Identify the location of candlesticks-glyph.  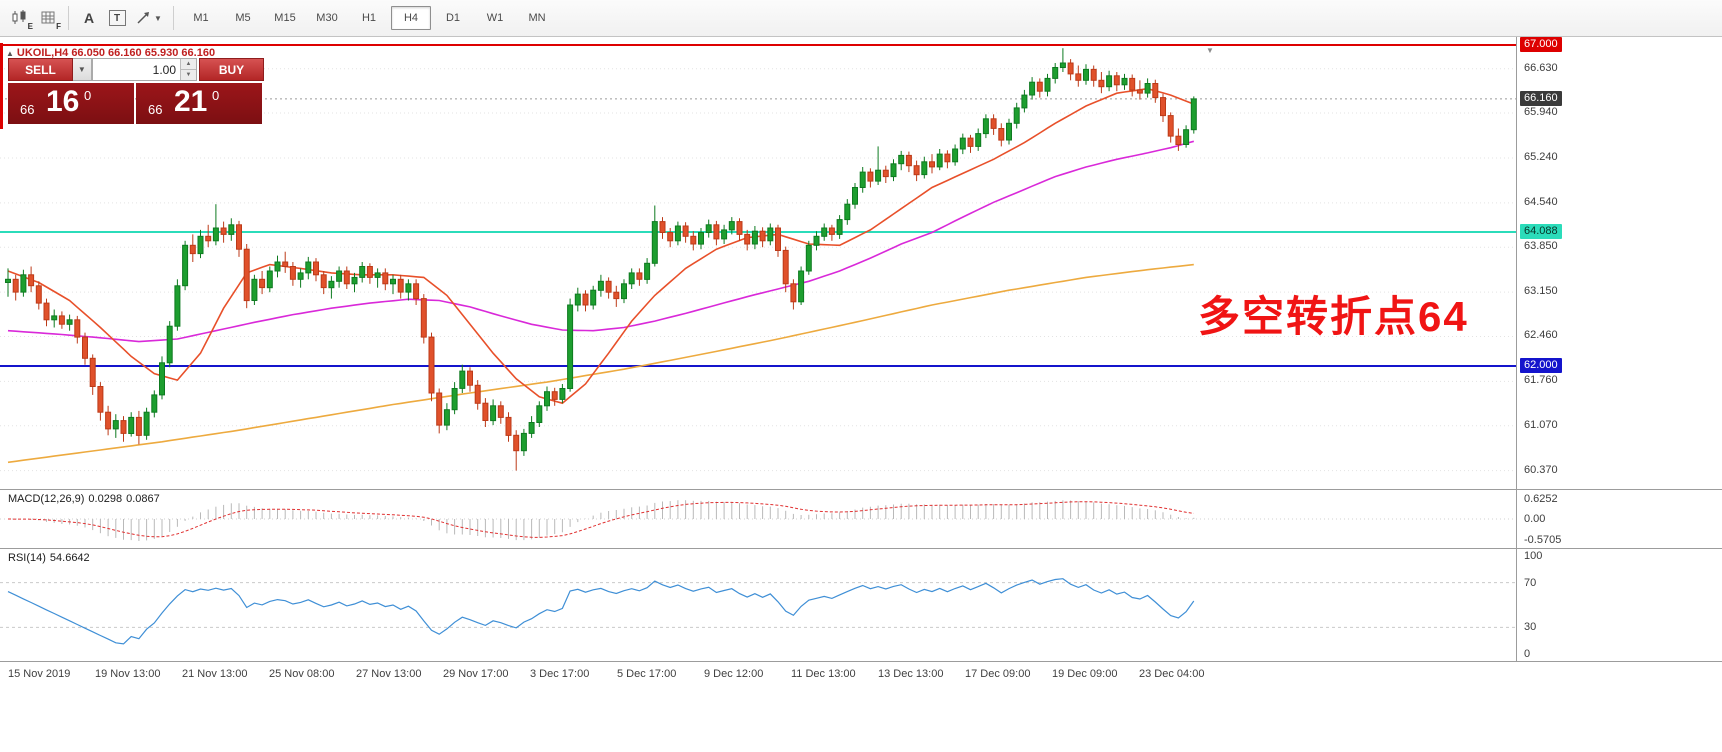
(19, 17).